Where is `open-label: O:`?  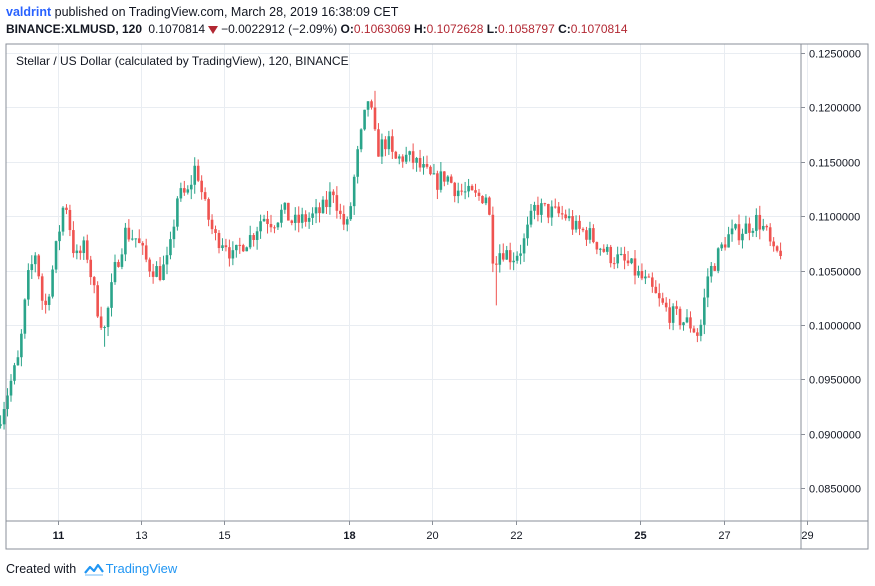 open-label: O: is located at coordinates (347, 29).